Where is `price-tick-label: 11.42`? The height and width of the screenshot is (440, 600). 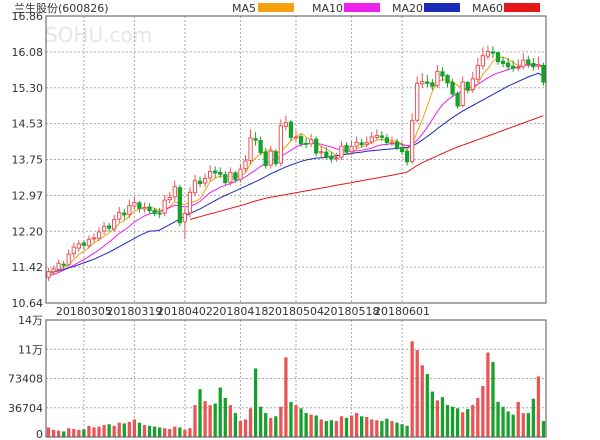
price-tick-label: 11.42 is located at coordinates (28, 267).